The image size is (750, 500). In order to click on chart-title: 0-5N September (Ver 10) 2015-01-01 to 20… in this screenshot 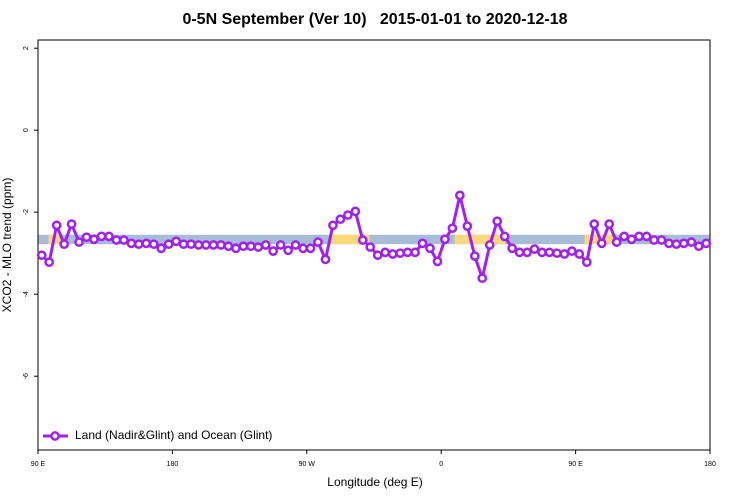, I will do `click(374, 19)`.